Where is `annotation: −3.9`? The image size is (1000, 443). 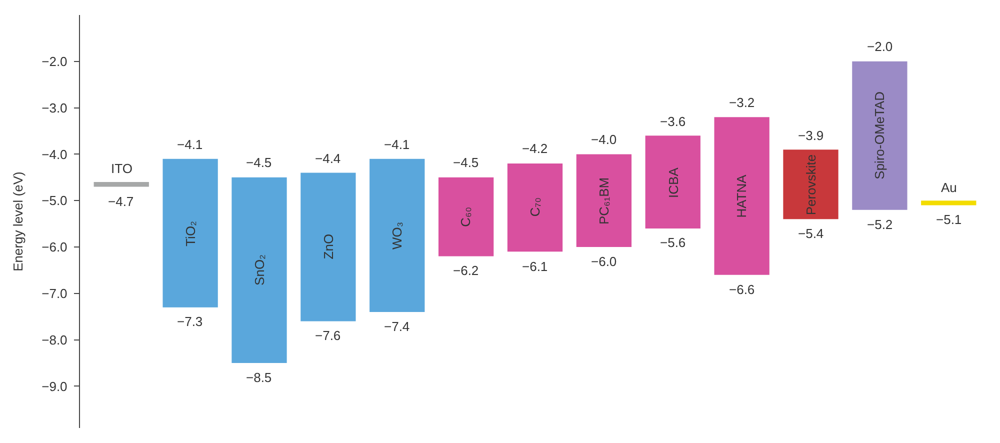
annotation: −3.9 is located at coordinates (811, 135).